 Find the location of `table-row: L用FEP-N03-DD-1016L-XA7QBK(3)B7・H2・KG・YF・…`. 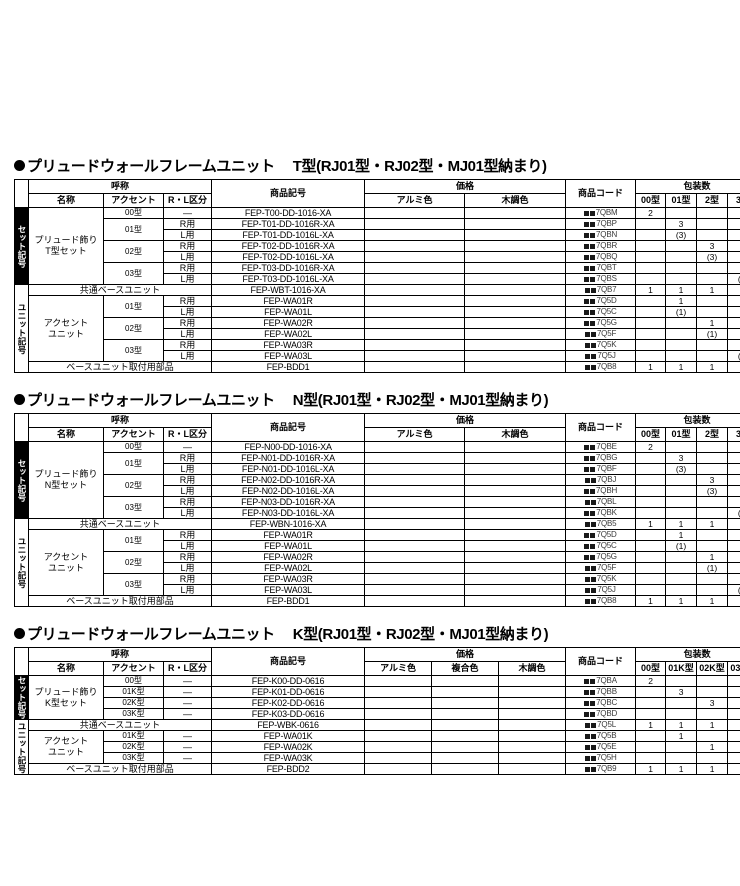

table-row: L用FEP-N03-DD-1016L-XA7QBK(3)B7・H2・KG・YF・… is located at coordinates (377, 513).